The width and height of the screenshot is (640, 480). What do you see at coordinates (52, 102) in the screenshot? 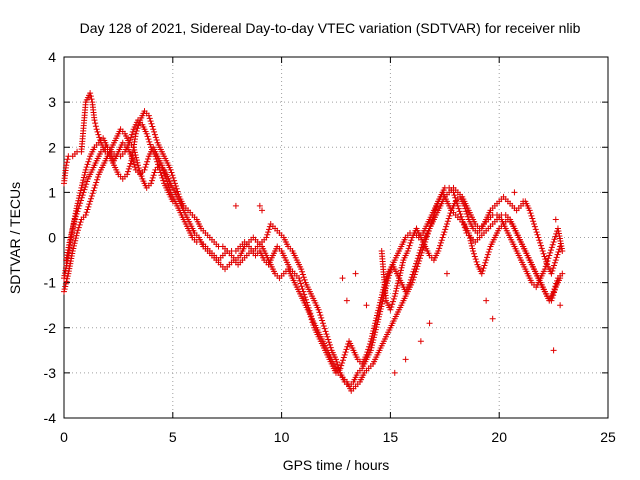
I see `y-tick-label: 3` at bounding box center [52, 102].